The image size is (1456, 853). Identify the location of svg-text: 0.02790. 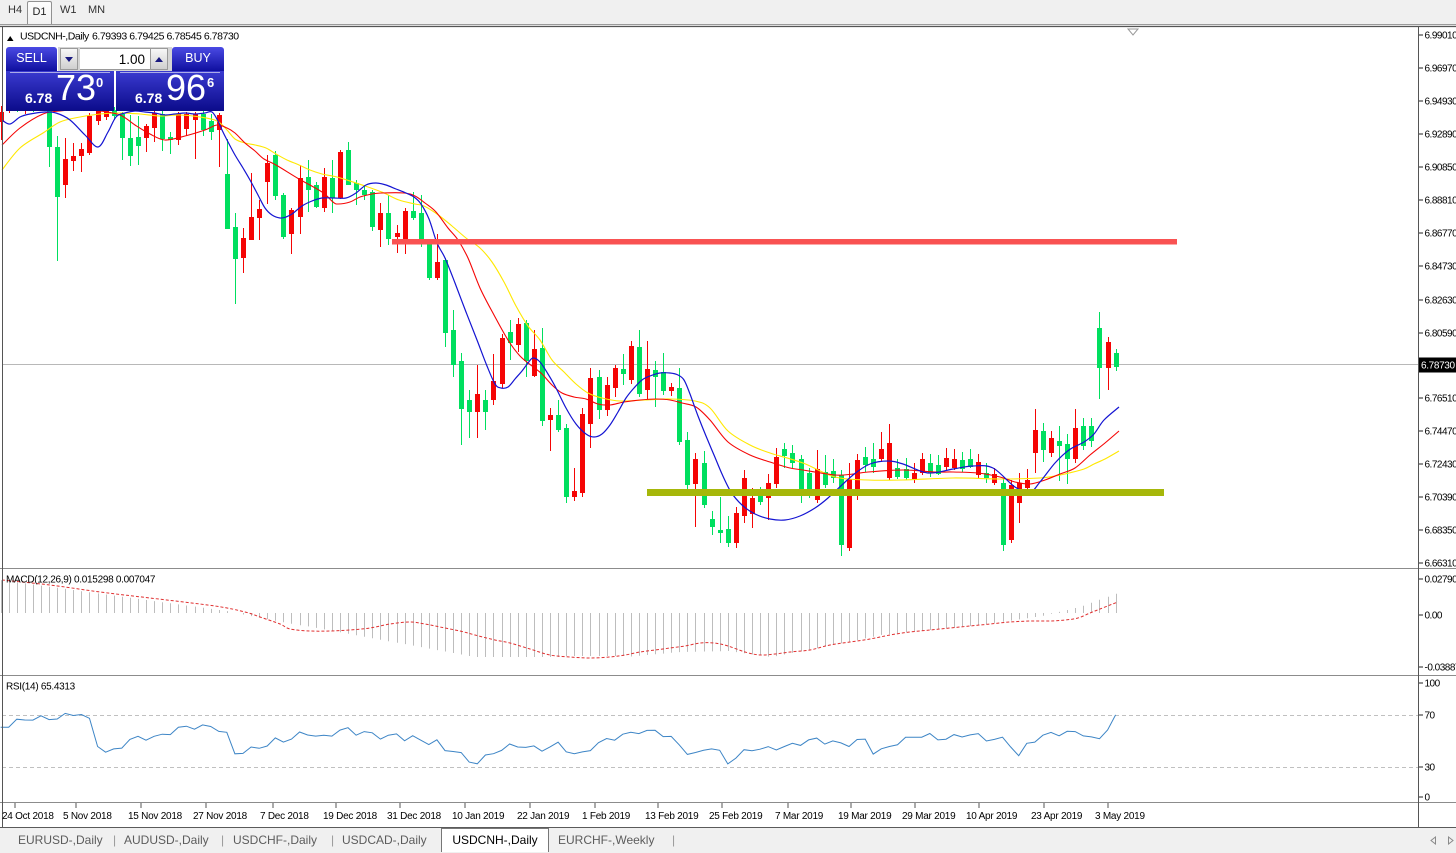
(1440, 580).